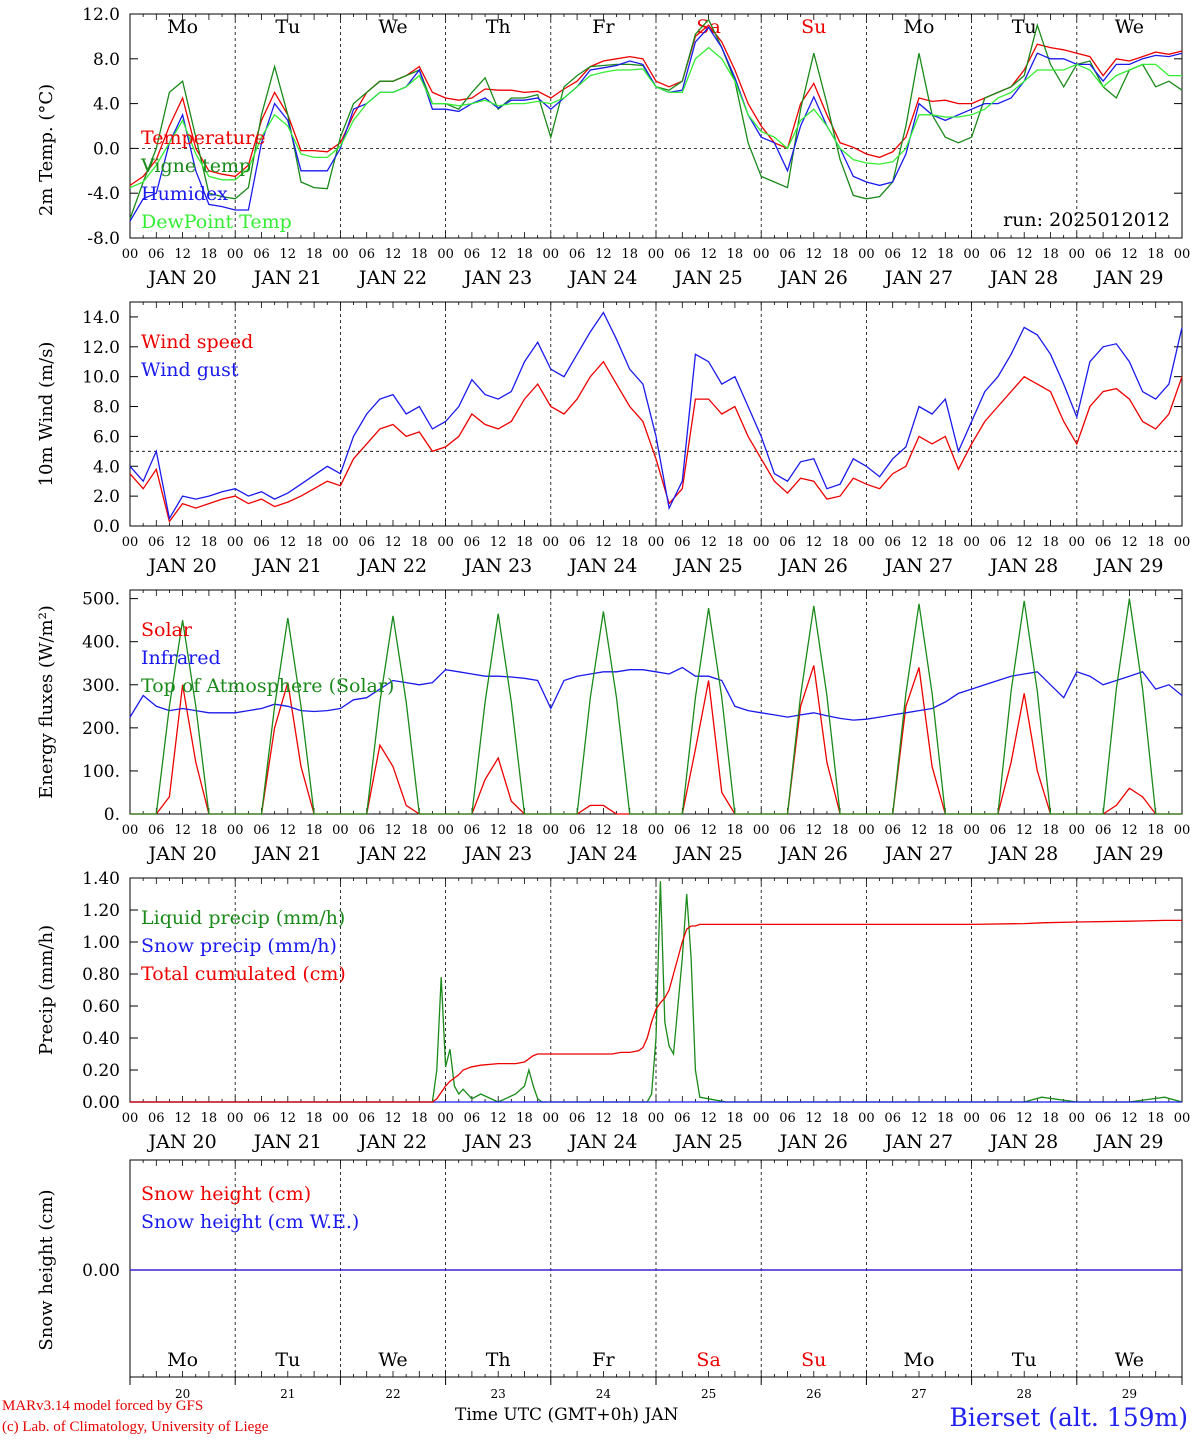  Describe the element at coordinates (267, 686) in the screenshot. I see `legend-entry: Top of Atmosphere (Solar)` at that location.